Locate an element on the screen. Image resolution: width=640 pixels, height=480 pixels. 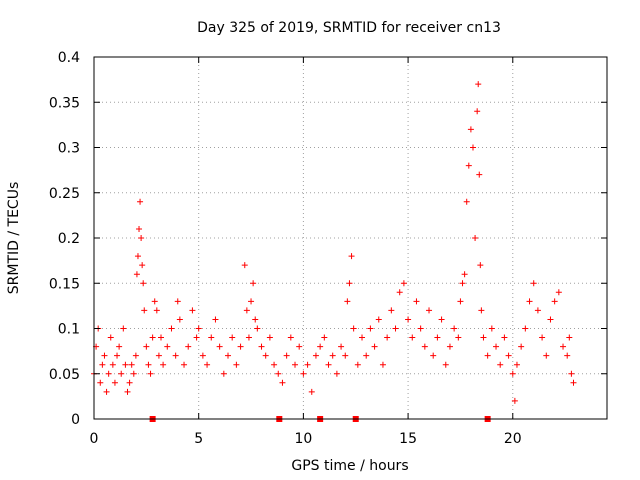
y-tick-label: 0.4 is located at coordinates (69, 58).